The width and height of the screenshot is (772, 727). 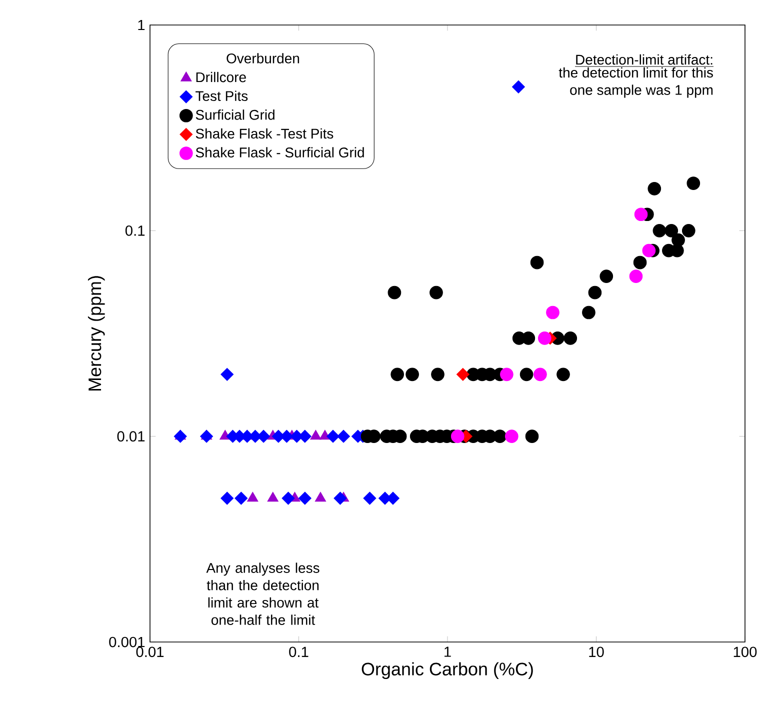 What do you see at coordinates (222, 96) in the screenshot?
I see `legend-label: Test Pits` at bounding box center [222, 96].